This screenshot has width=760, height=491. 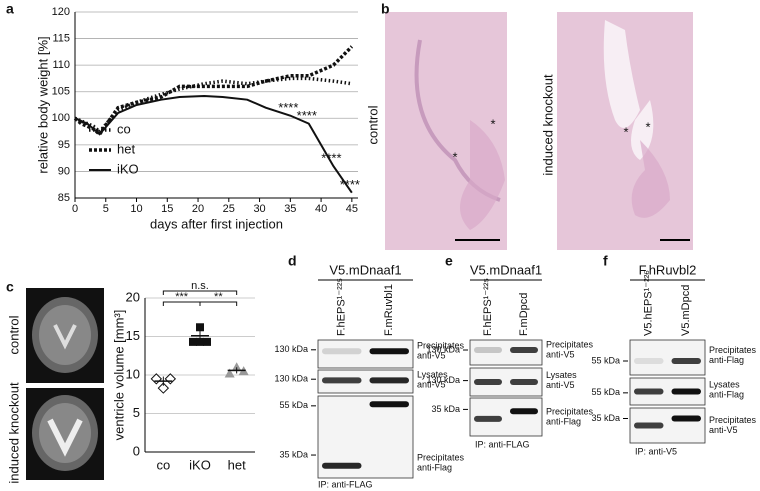 I want to click on mri-images, so click(x=65, y=384).